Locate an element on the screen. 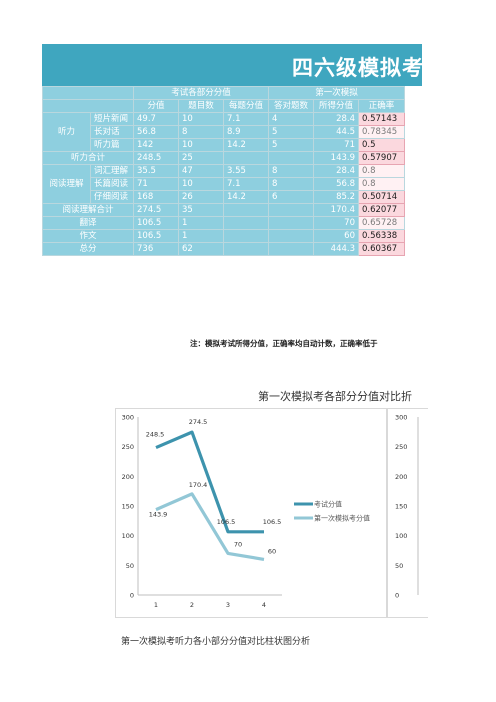  table-row: 阅读理解 词汇理解 35.5 47 3.55 8 28.4 0.8 is located at coordinates (223, 184).